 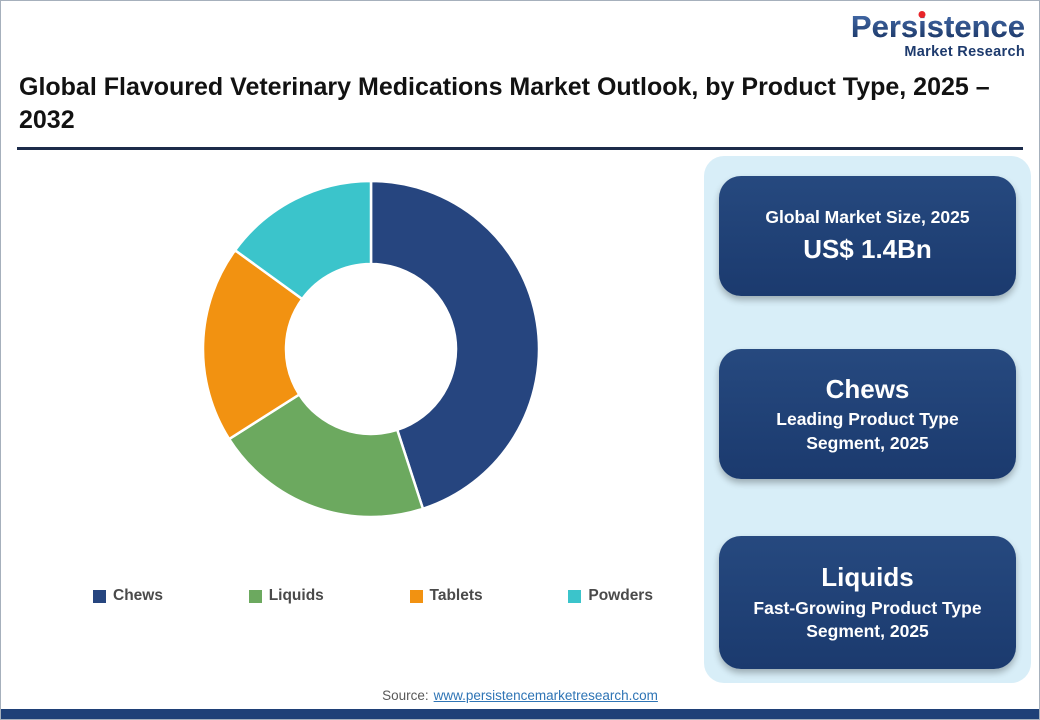 I want to click on card-market-size-label: Global Market Size, 2025, so click(x=867, y=217).